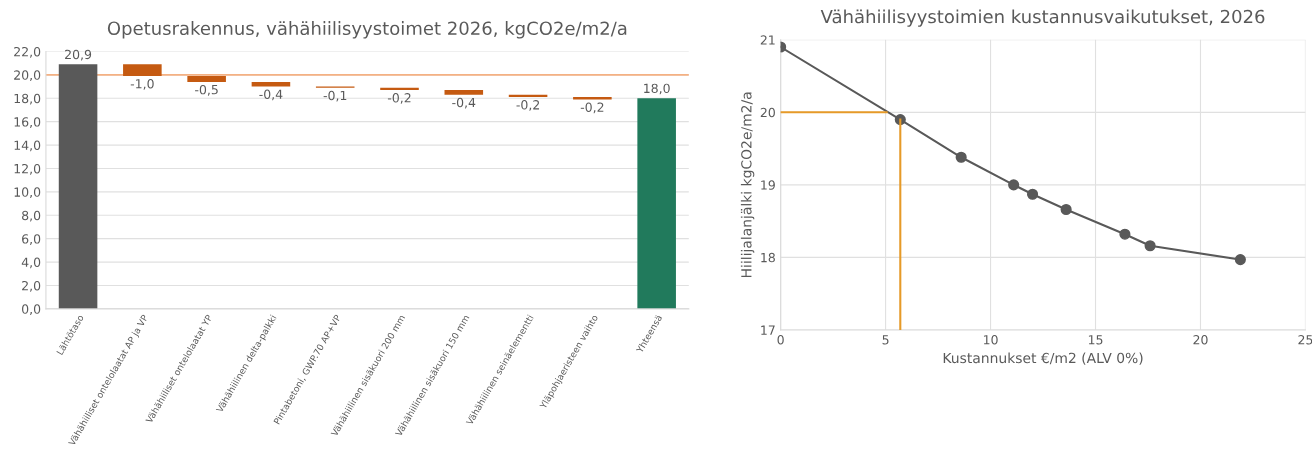  What do you see at coordinates (1042, 18) in the screenshot?
I see `chart-title: Vähähiilisyystoimien kustannusvaikutukset, 2026` at bounding box center [1042, 18].